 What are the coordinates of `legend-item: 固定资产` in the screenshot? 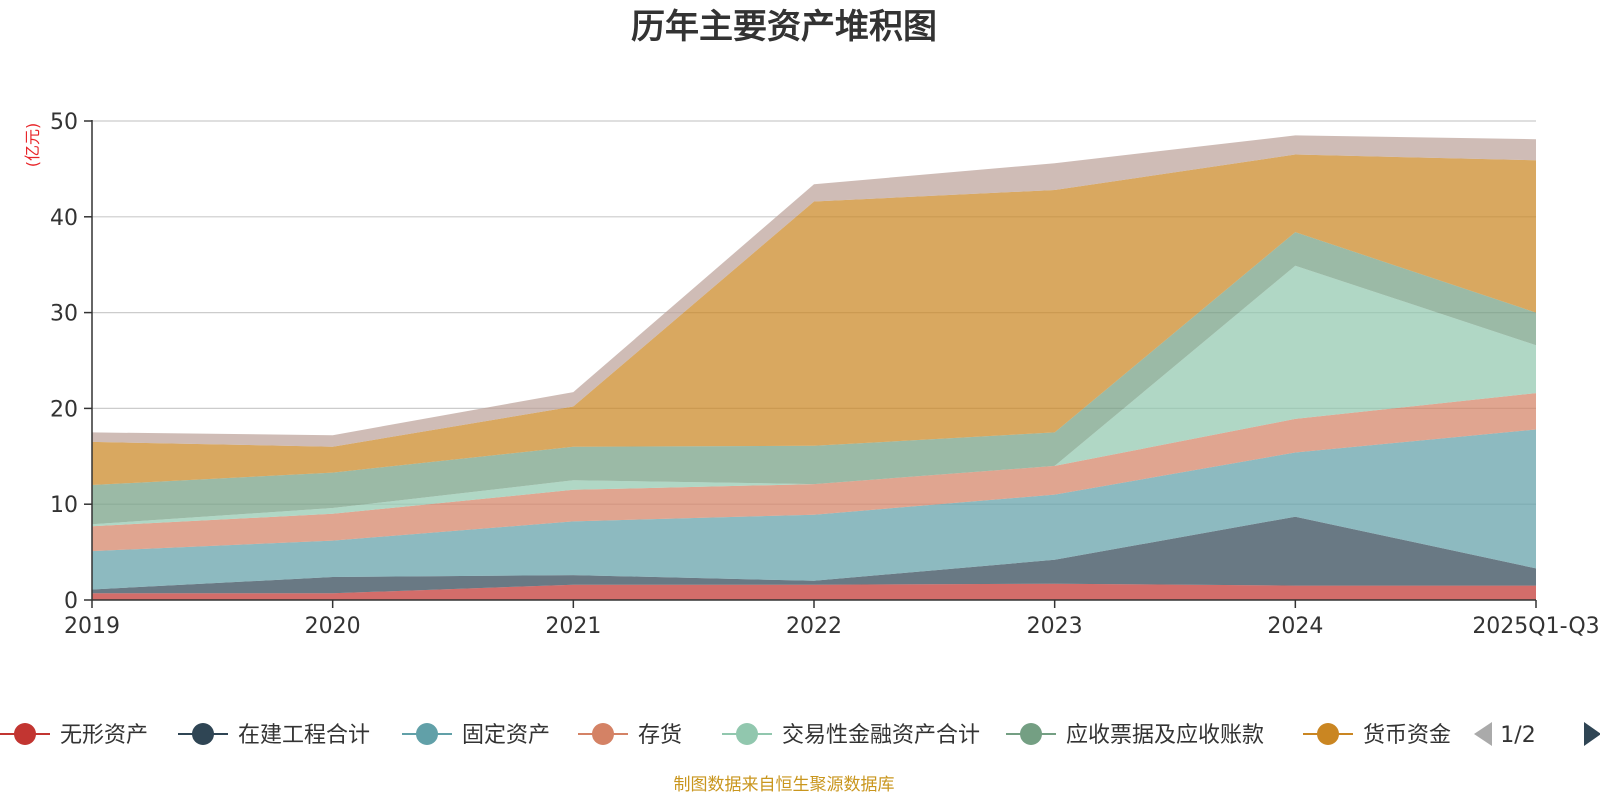 It's located at (476, 735).